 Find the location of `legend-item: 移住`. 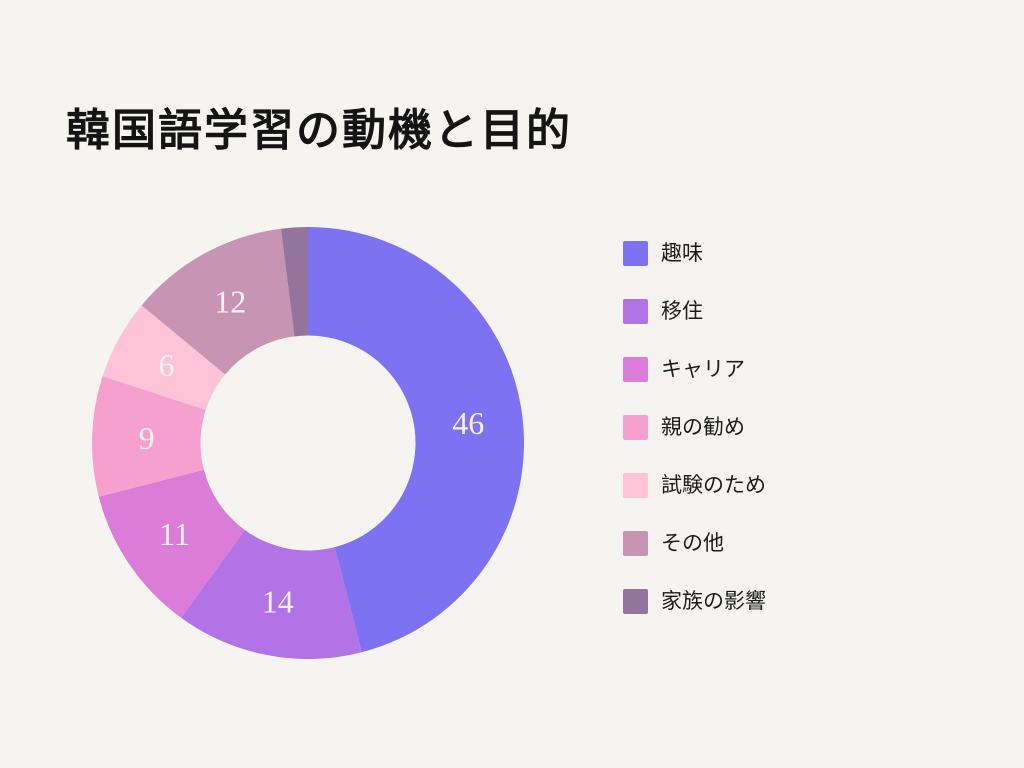

legend-item: 移住 is located at coordinates (694, 311).